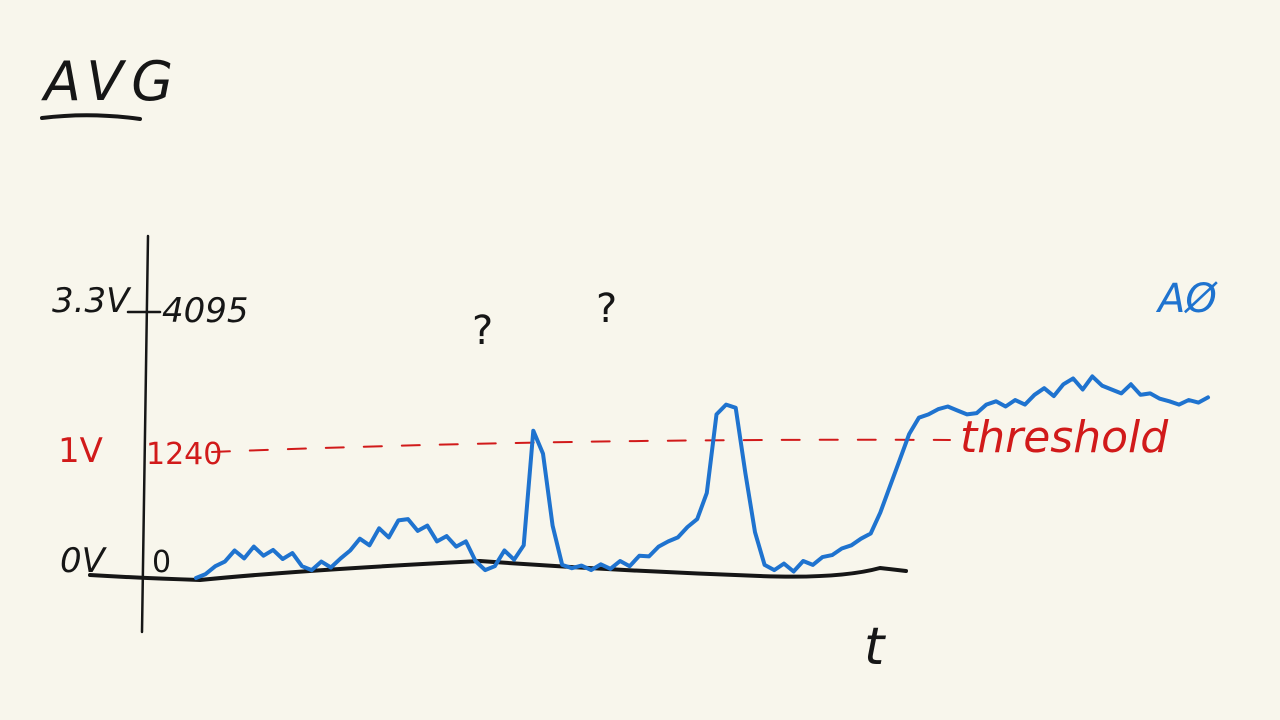 This screenshot has width=1280, height=720. Describe the element at coordinates (80, 451) in the screenshot. I see `y-threshold-voltage-label: 1V` at that location.